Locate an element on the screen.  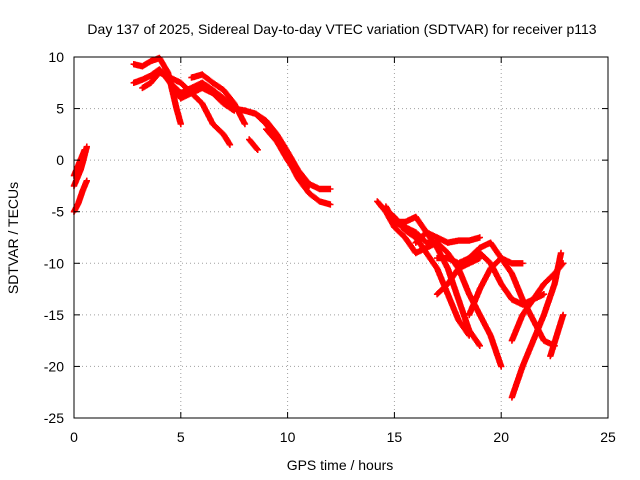
series-arc12 is located at coordinates (288, 158).